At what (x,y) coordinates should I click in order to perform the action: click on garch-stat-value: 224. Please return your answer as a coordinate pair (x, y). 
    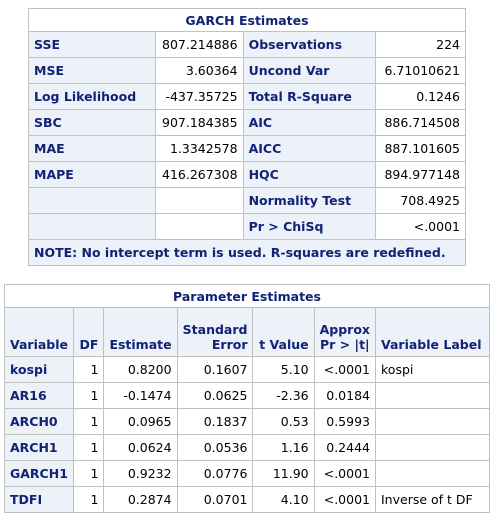
    Looking at the image, I should click on (420, 44).